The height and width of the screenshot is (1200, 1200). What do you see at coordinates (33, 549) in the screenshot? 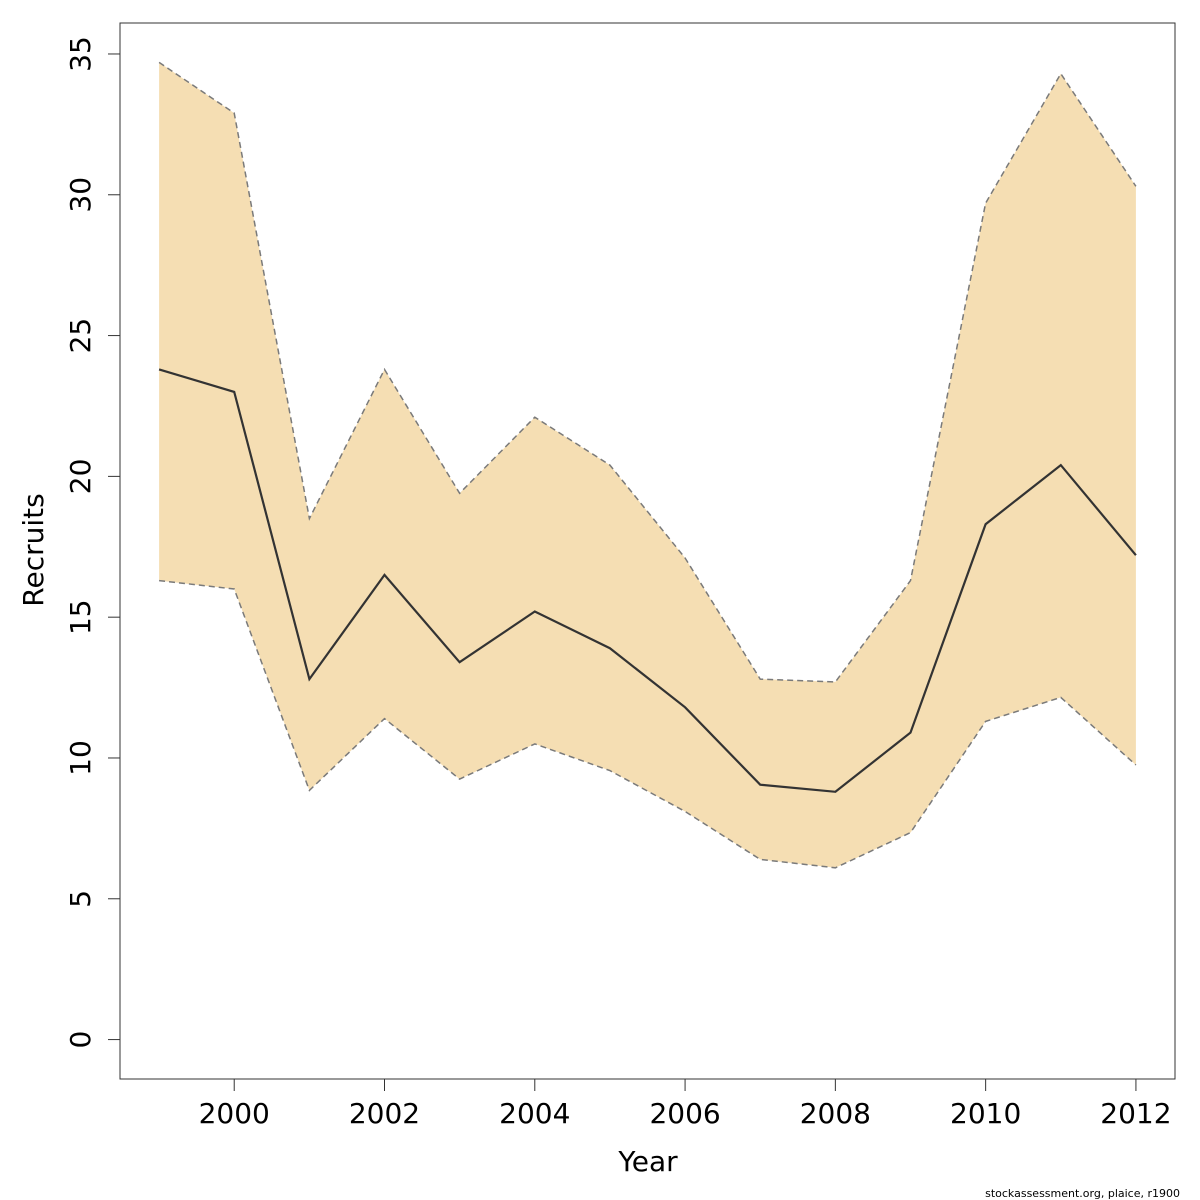
I see `y-axis-title: Recruits` at bounding box center [33, 549].